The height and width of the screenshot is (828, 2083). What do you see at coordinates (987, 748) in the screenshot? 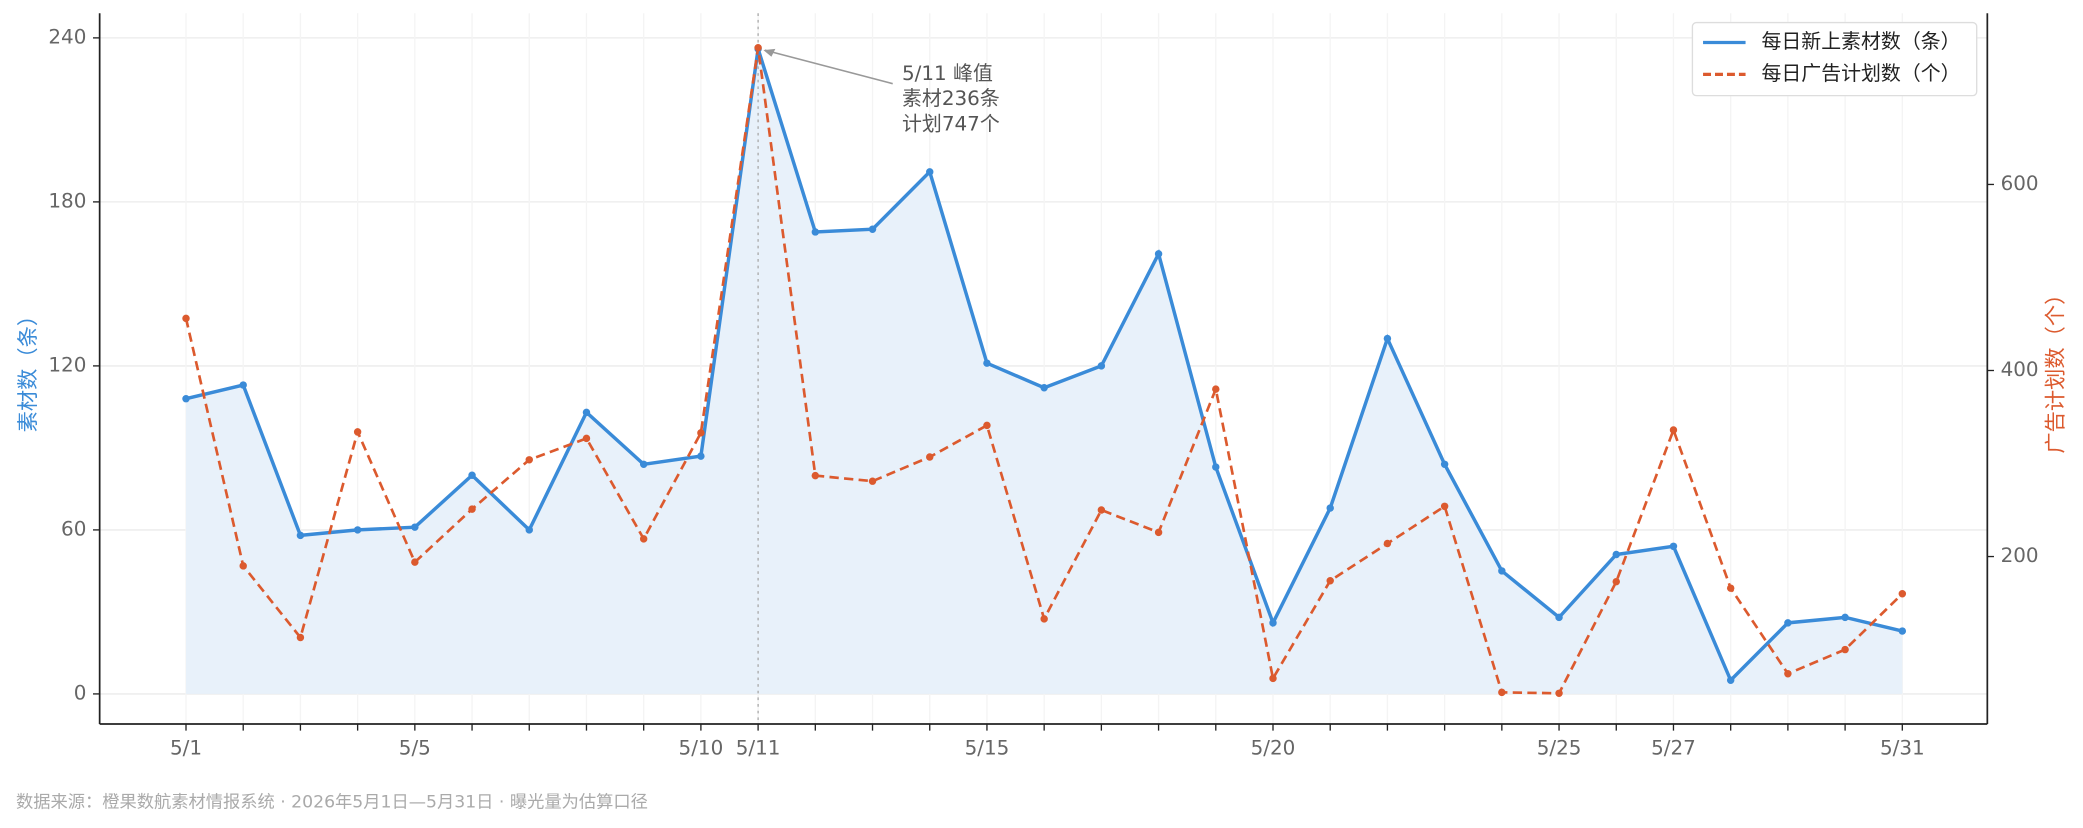
I see `x-tick-label: 5/15` at bounding box center [987, 748].